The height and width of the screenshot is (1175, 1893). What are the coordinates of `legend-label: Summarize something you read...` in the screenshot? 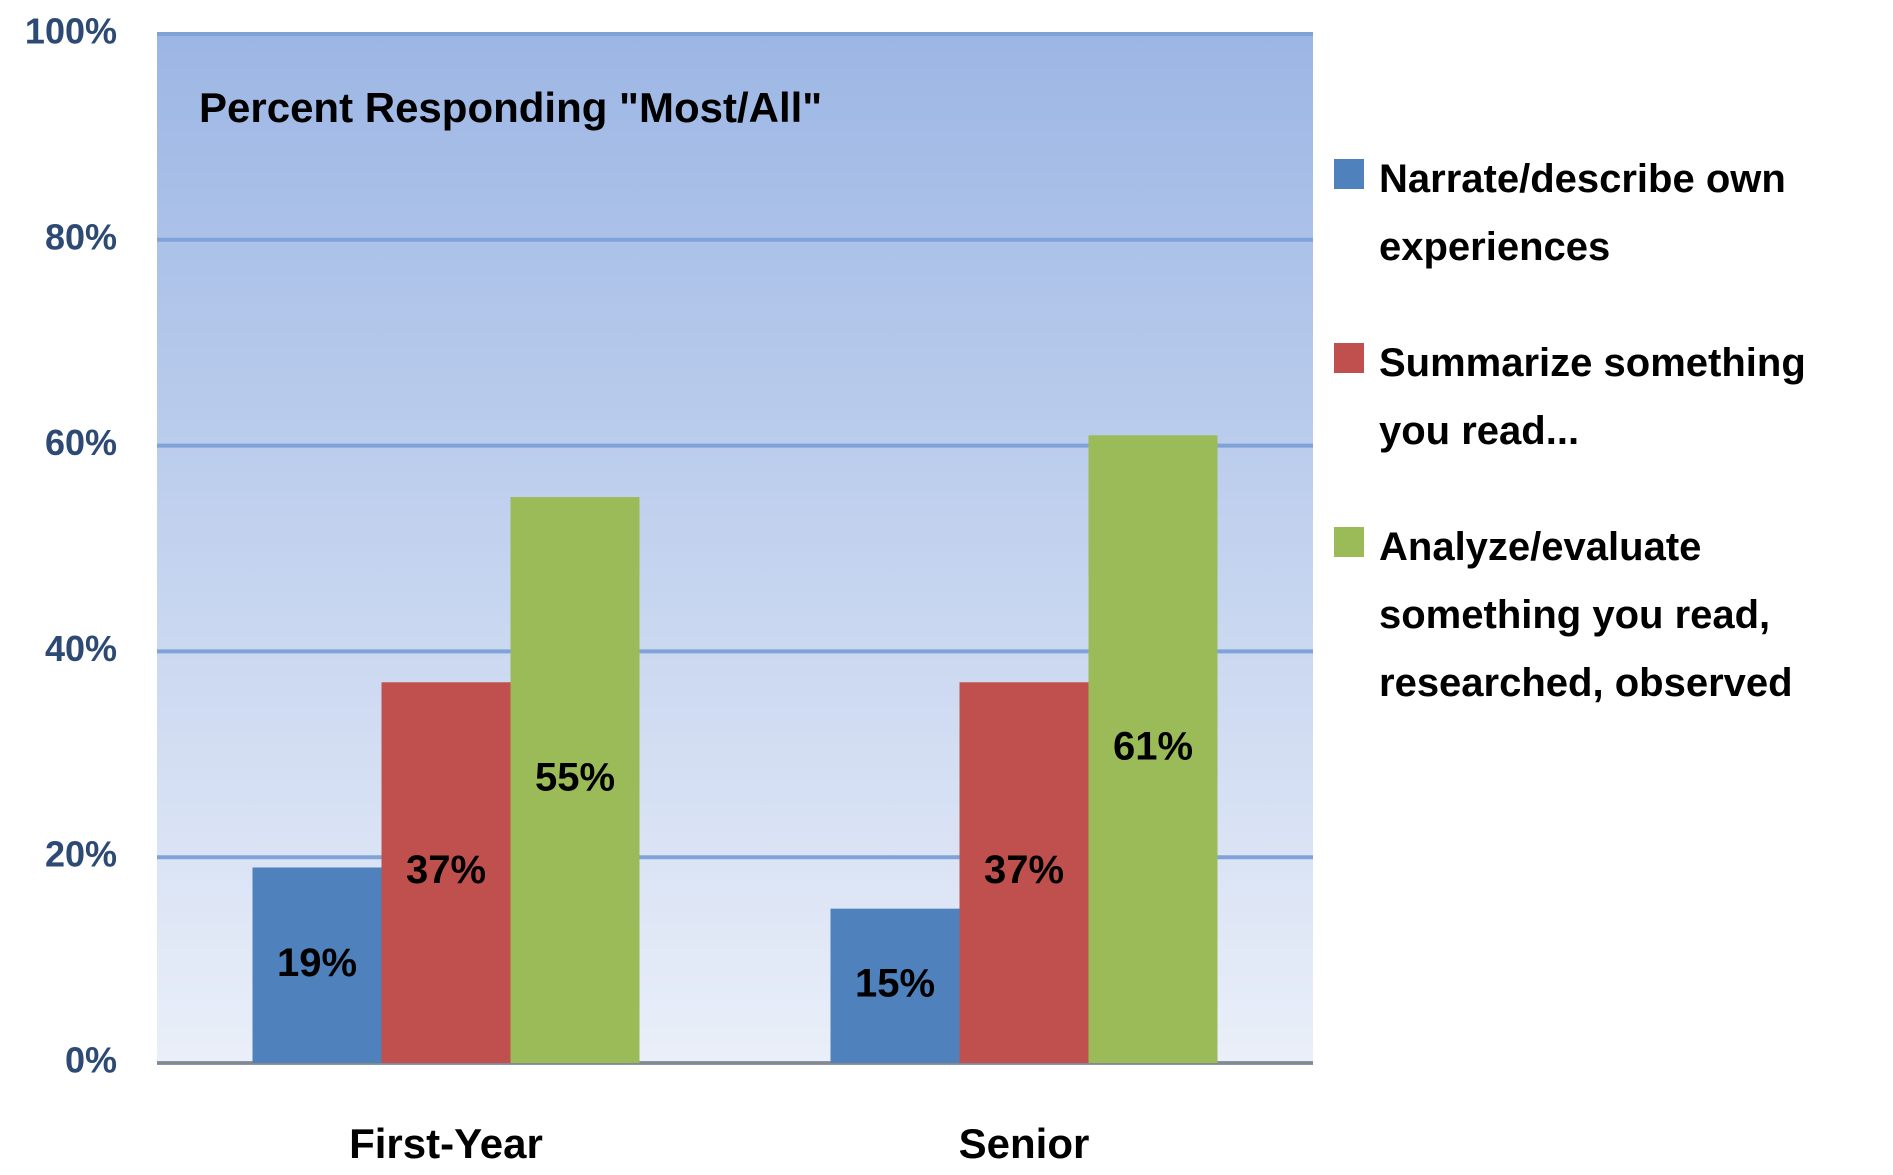 It's located at (1592, 397).